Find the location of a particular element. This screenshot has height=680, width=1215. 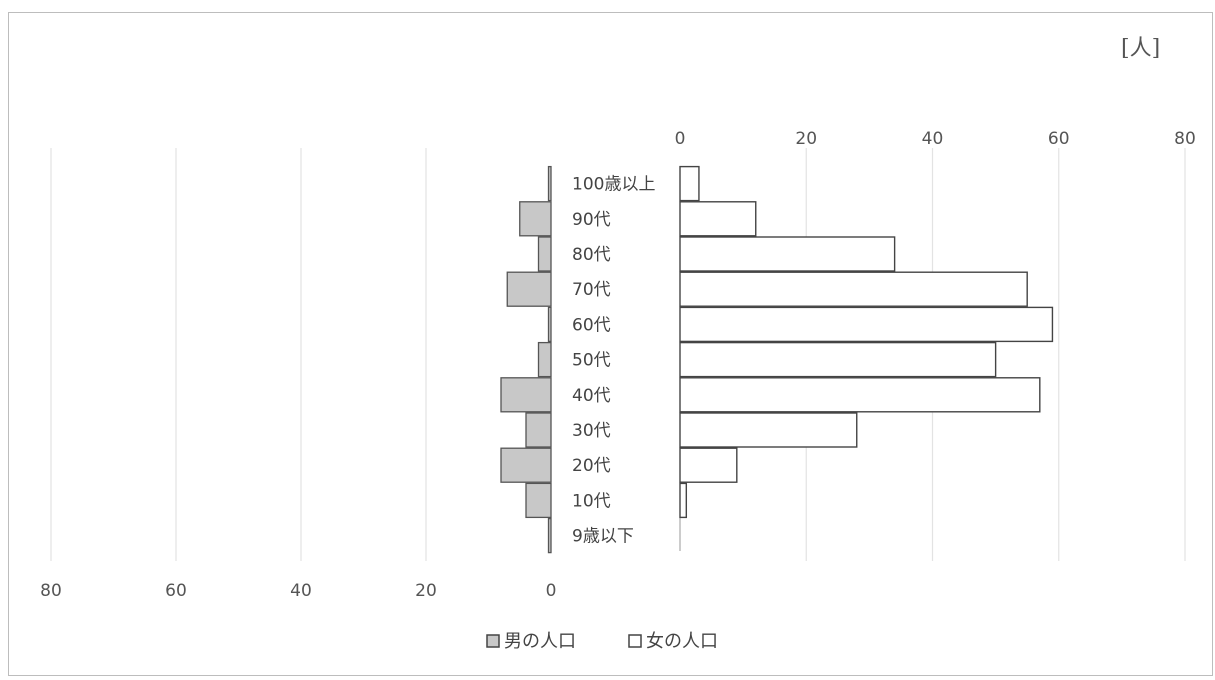

legend: 男の人口 女の人口 is located at coordinates (602, 641).